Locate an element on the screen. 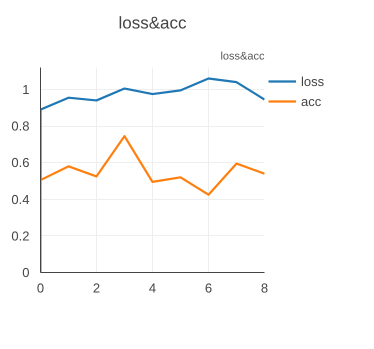 The width and height of the screenshot is (374, 349). x-tick-label: 2 is located at coordinates (96, 288).